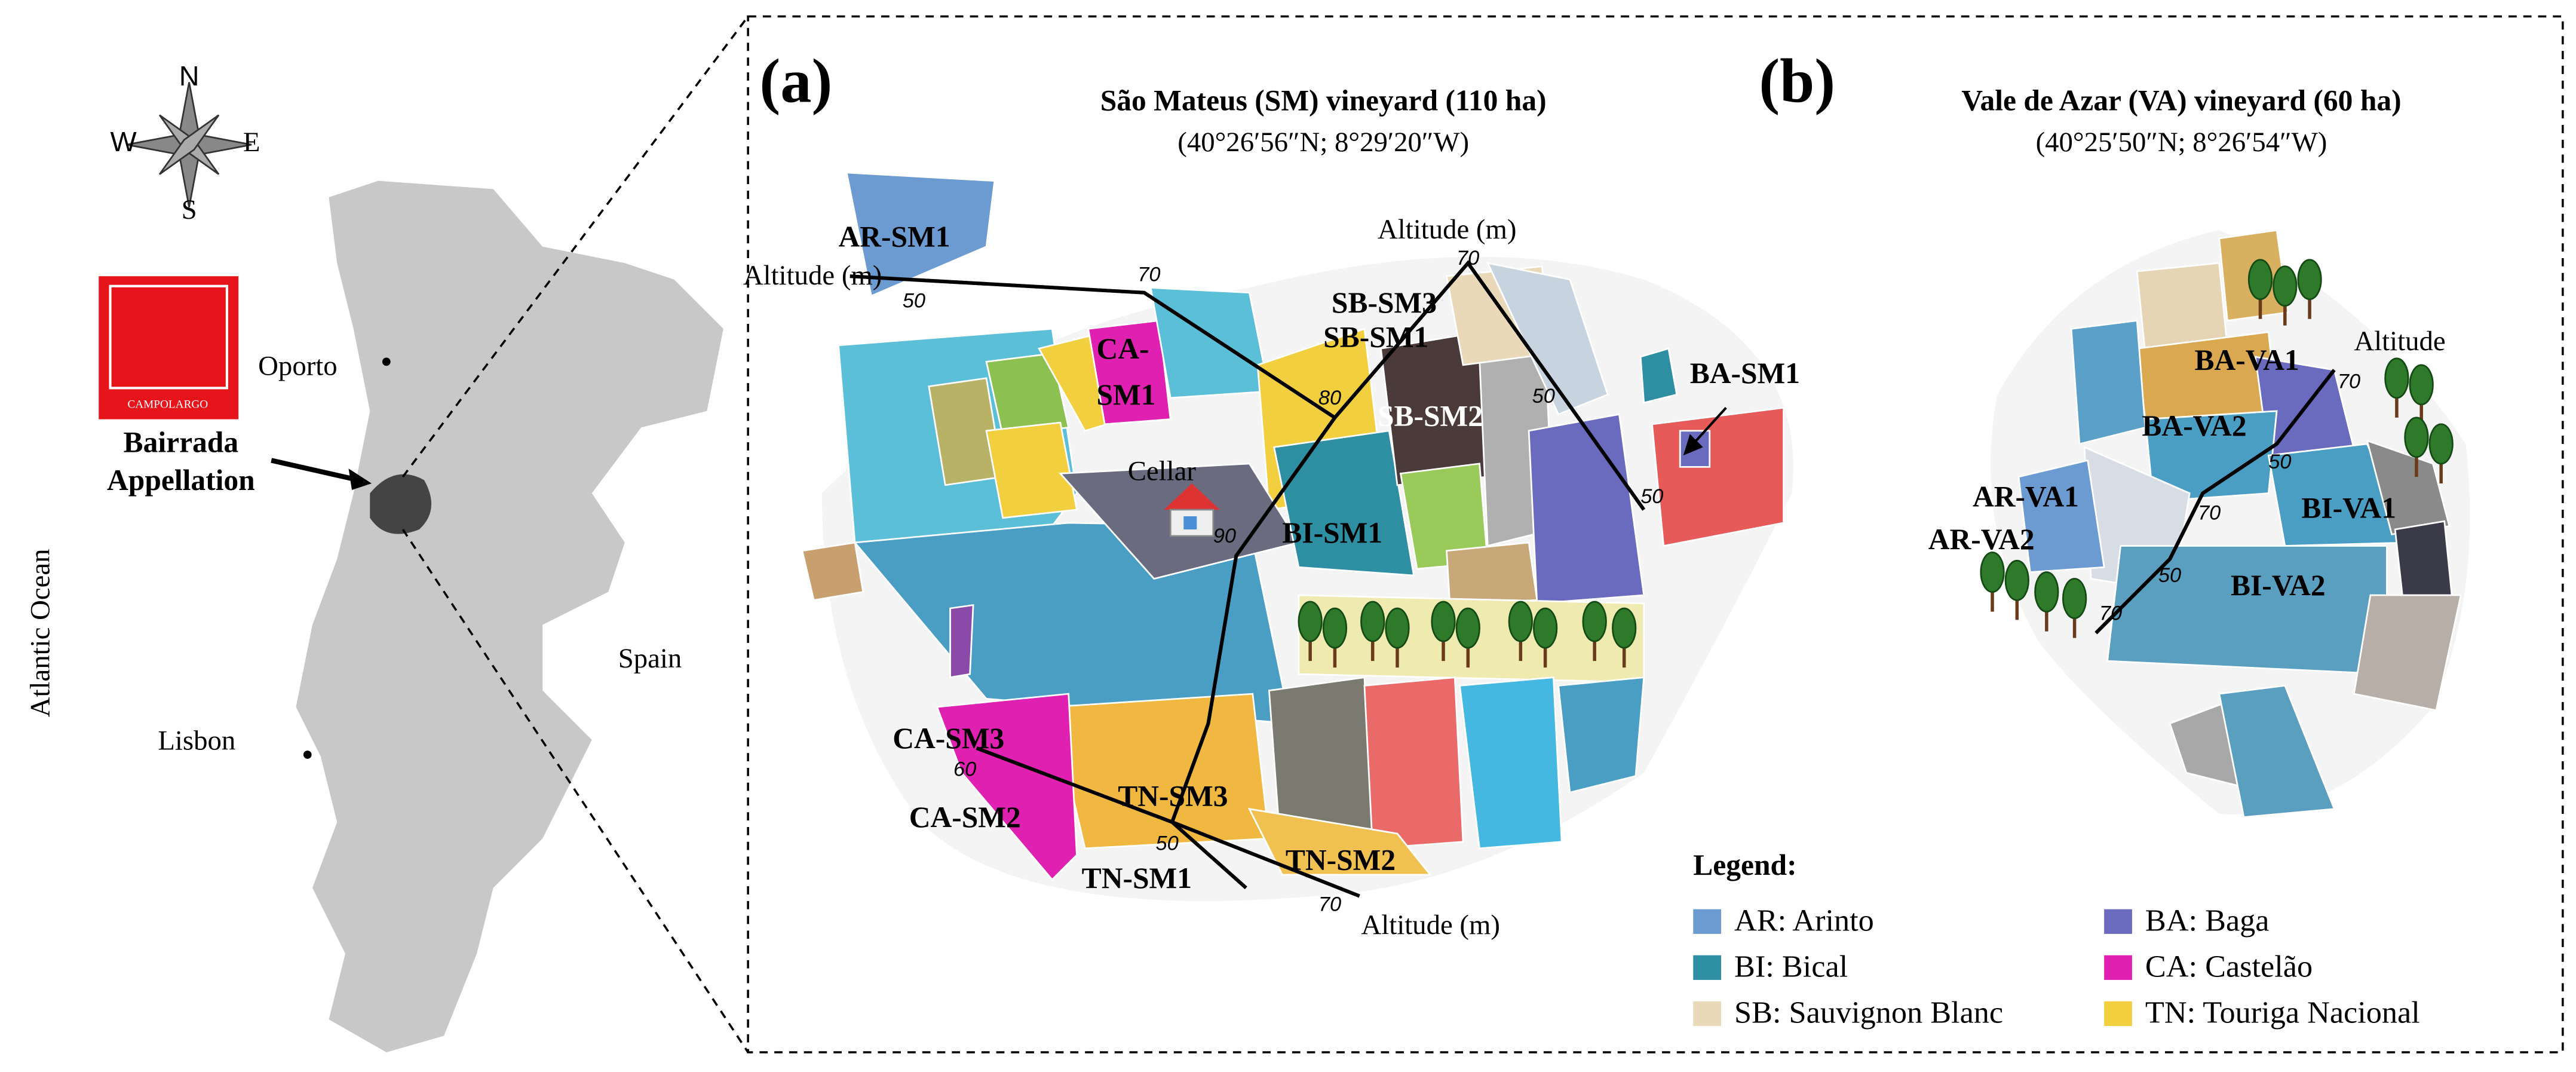 This screenshot has height=1072, width=2576. What do you see at coordinates (2229, 966) in the screenshot?
I see `legend-label: CA: Castelão` at bounding box center [2229, 966].